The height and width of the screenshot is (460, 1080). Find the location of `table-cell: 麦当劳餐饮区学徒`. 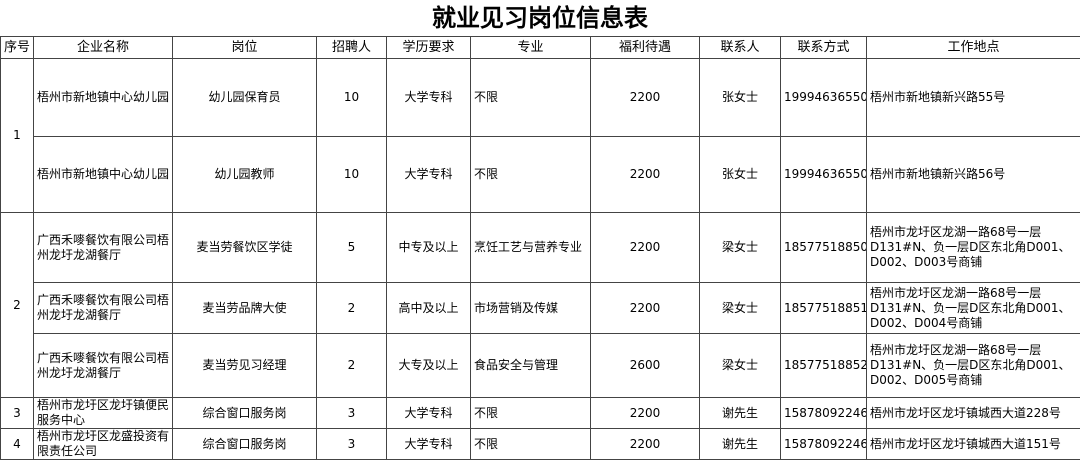

table-cell: 麦当劳餐饮区学徒 is located at coordinates (245, 248).